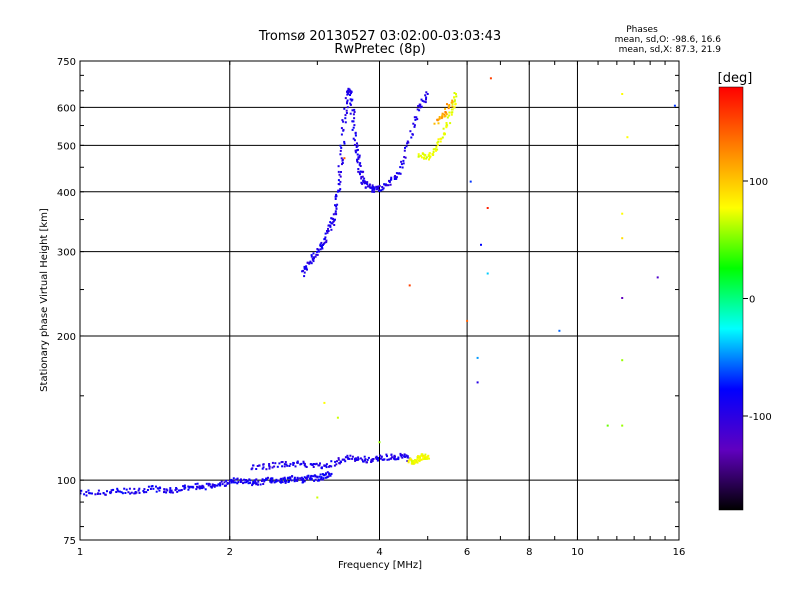 This screenshot has height=600, width=800. I want to click on y-tick-label: 100, so click(66, 481).